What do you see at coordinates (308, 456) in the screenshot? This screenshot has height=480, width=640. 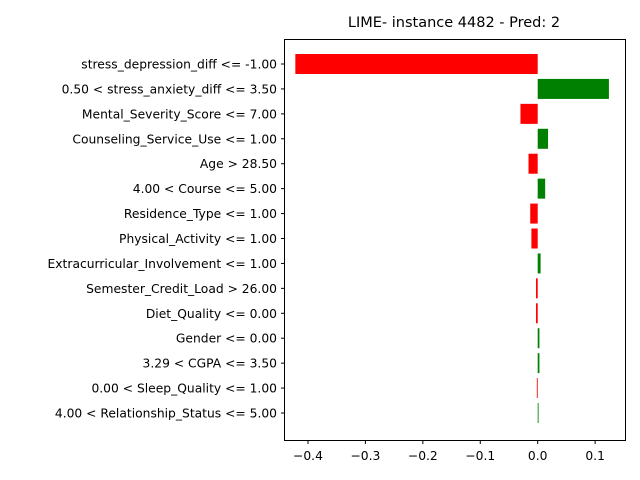 I see `x-tick-label: −0.4` at bounding box center [308, 456].